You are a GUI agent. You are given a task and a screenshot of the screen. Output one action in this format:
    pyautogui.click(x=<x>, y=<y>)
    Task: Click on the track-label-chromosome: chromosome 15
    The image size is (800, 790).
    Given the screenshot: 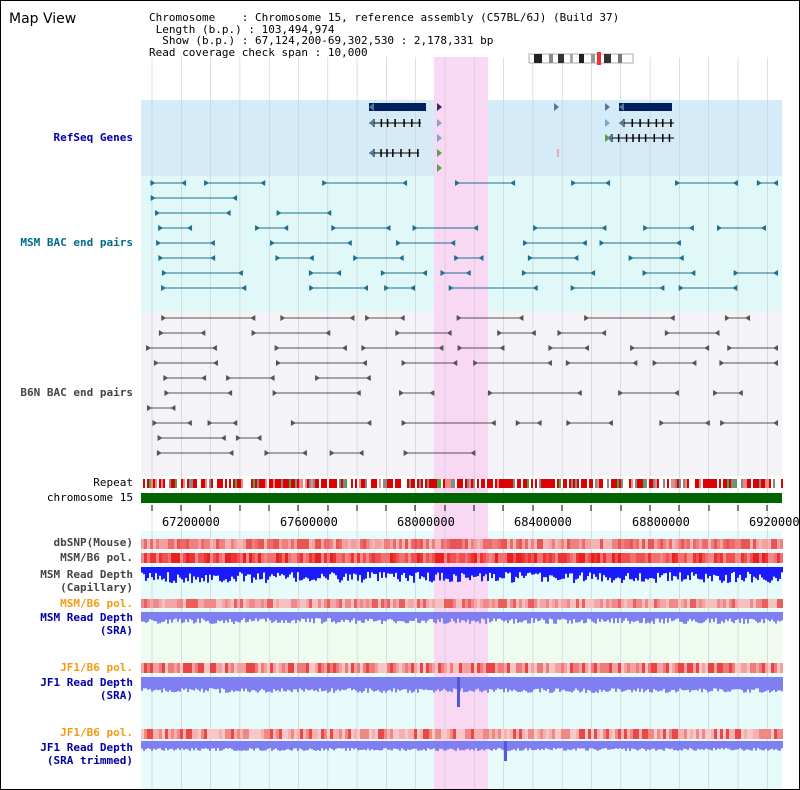 What is the action you would take?
    pyautogui.click(x=89, y=497)
    